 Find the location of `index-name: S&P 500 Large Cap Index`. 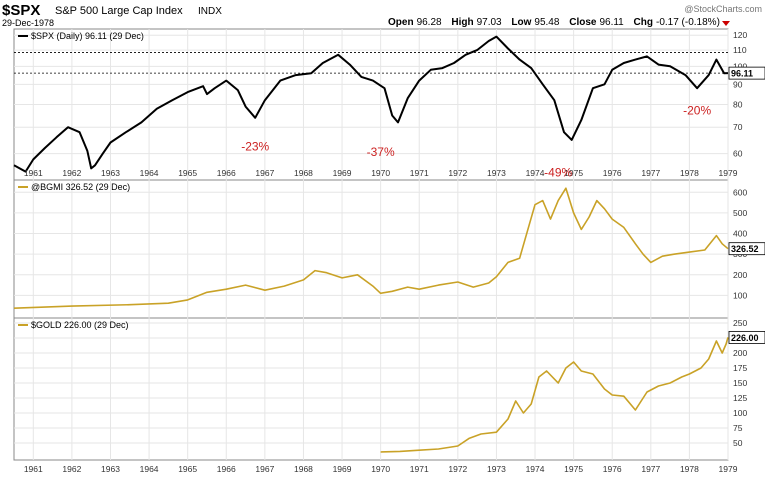

index-name: S&P 500 Large Cap Index is located at coordinates (119, 11).